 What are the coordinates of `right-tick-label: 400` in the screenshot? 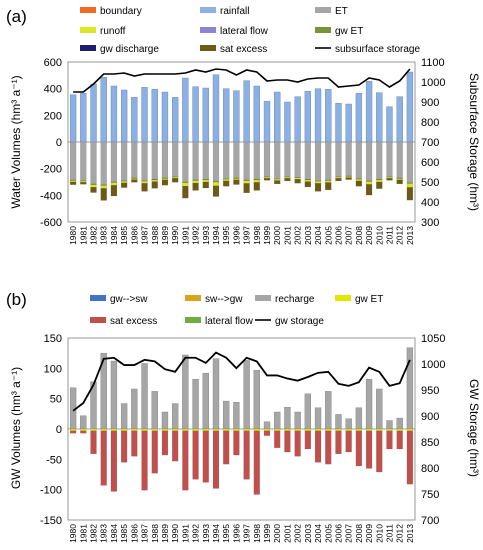 It's located at (430, 203).